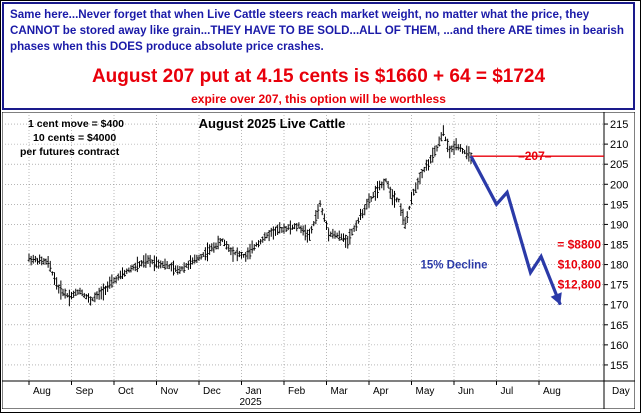 This screenshot has height=413, width=641. Describe the element at coordinates (212, 391) in the screenshot. I see `x-month-label: Dec` at that location.